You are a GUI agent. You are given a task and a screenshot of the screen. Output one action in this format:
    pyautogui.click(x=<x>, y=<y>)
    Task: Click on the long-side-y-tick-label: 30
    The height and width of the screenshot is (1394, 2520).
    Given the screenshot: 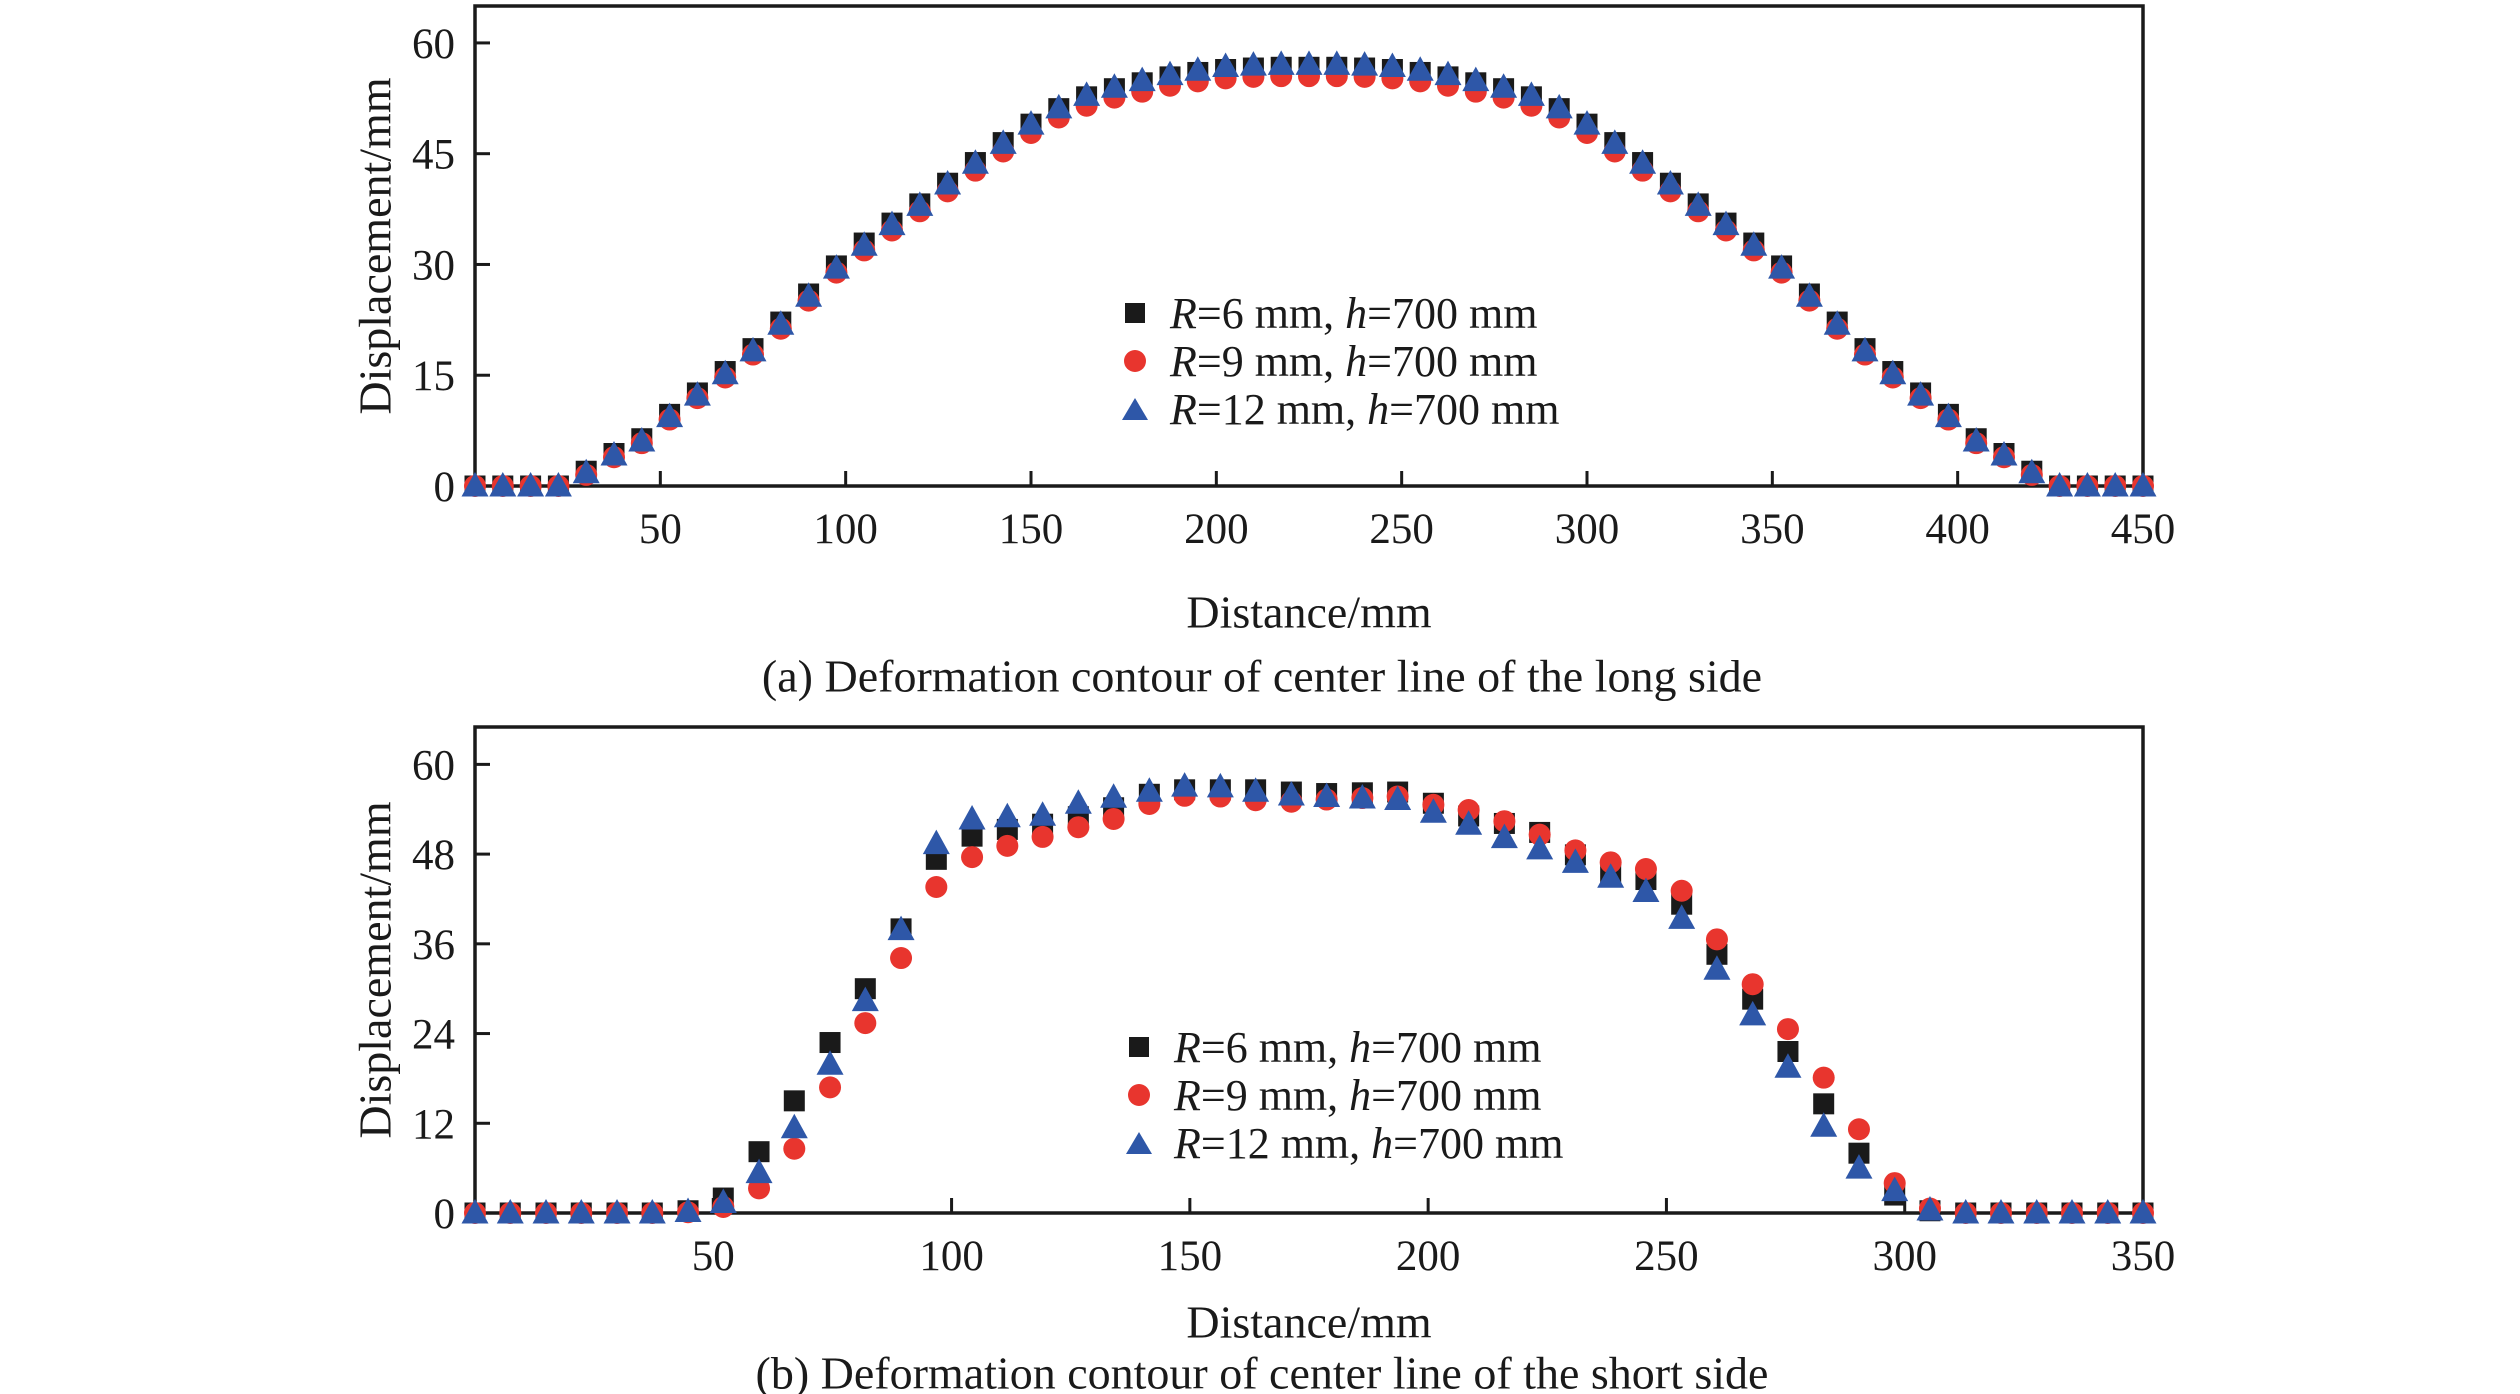 What is the action you would take?
    pyautogui.click(x=433, y=265)
    